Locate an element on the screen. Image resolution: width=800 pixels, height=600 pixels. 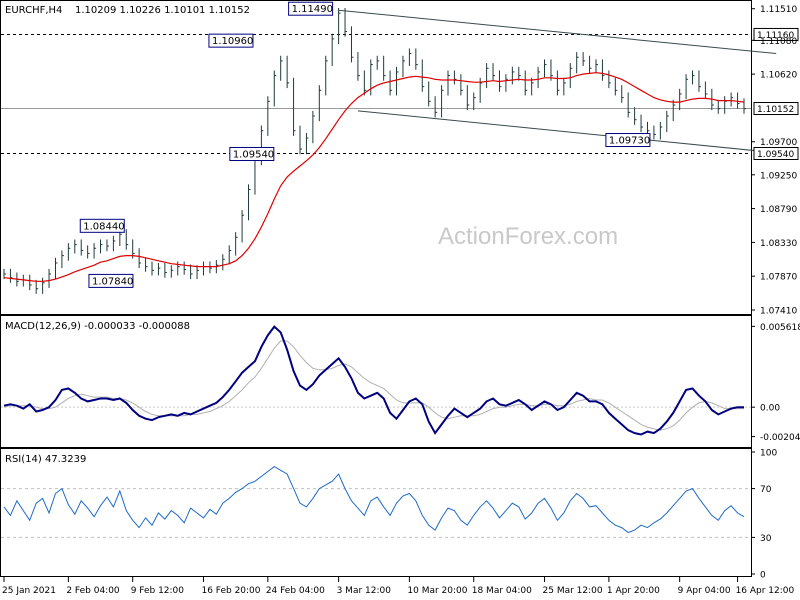
symbol-title: EURCHF,H4 is located at coordinates (33, 10).